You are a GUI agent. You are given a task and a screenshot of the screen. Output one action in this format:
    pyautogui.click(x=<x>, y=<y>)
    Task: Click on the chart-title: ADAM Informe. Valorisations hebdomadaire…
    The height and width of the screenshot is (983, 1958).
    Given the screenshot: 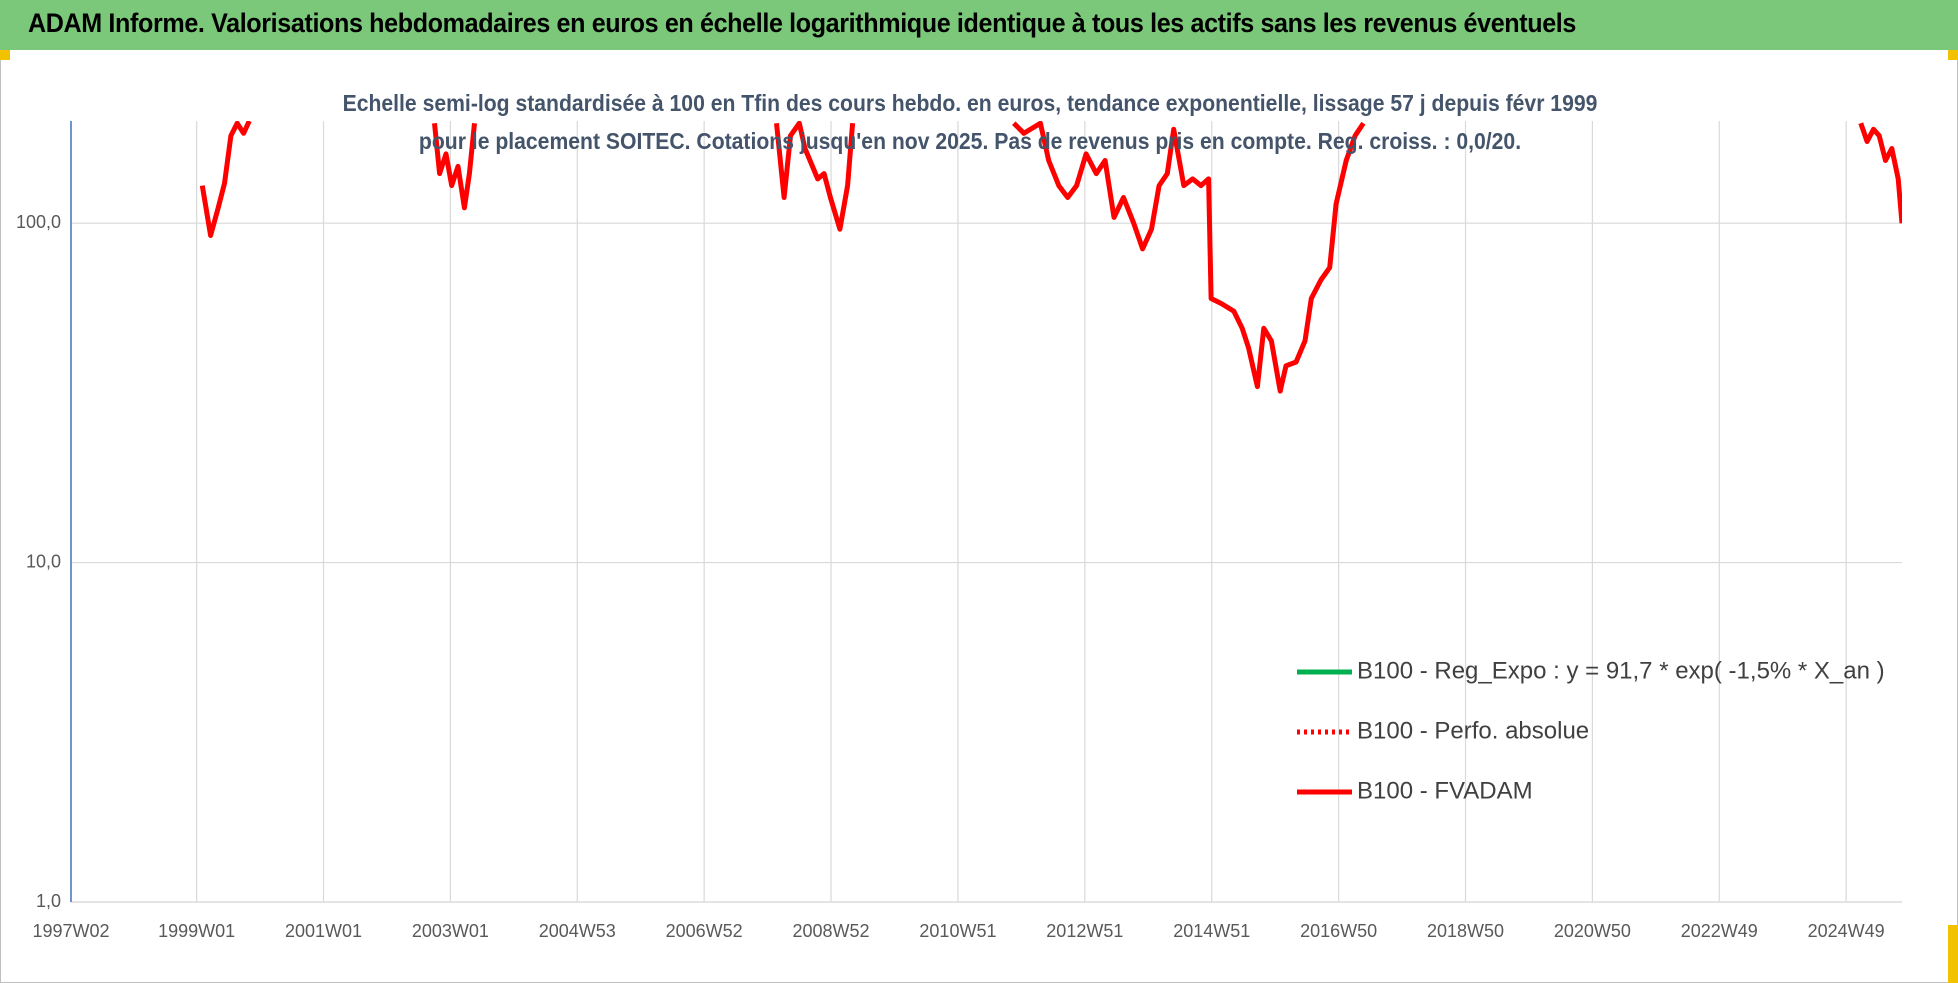 What is the action you would take?
    pyautogui.click(x=802, y=23)
    